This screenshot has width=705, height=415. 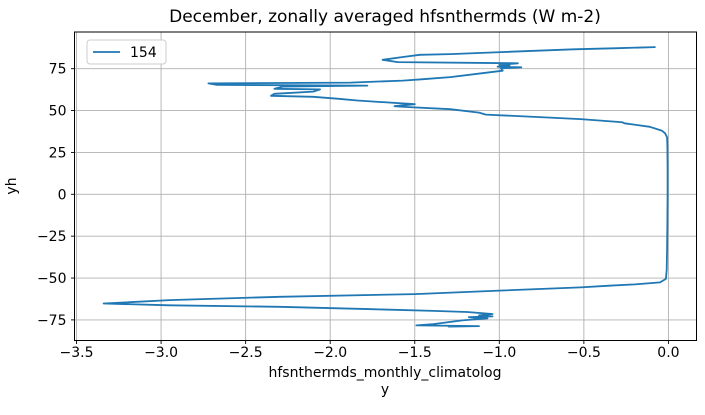 I want to click on x-tick-label: −1.0, so click(x=499, y=353).